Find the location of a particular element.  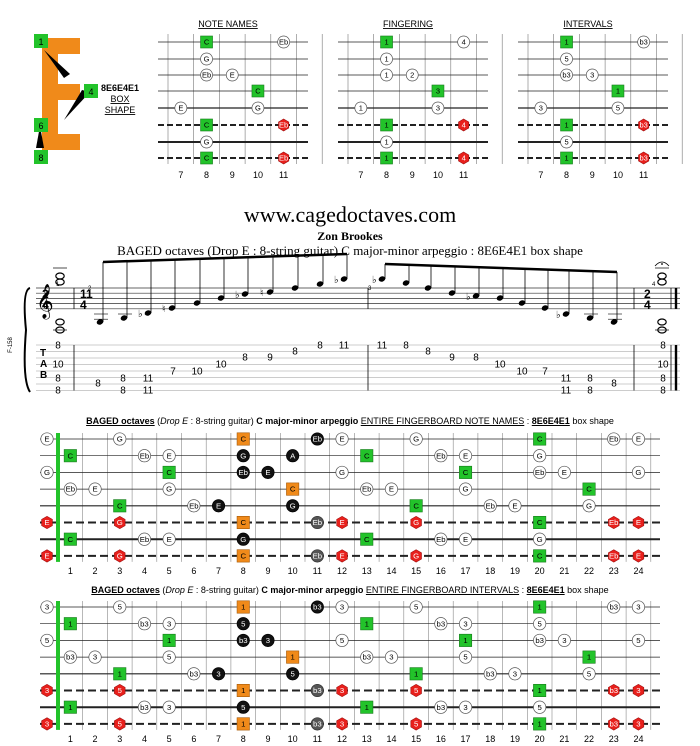

shape-word: SHAPE is located at coordinates (120, 110).